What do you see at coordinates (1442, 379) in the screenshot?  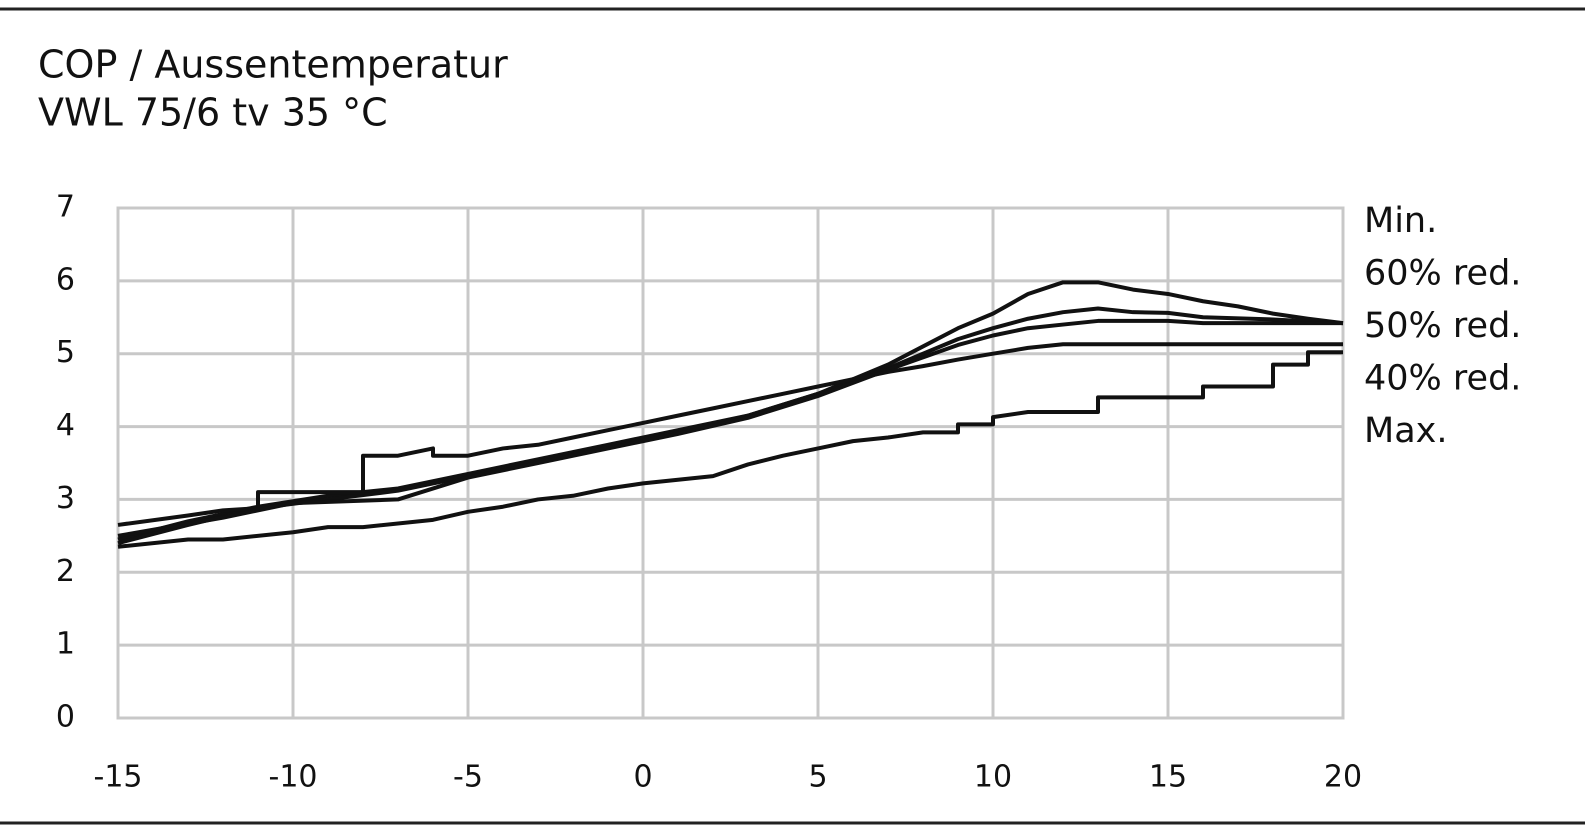 I see `legend-label: 40% red.` at bounding box center [1442, 379].